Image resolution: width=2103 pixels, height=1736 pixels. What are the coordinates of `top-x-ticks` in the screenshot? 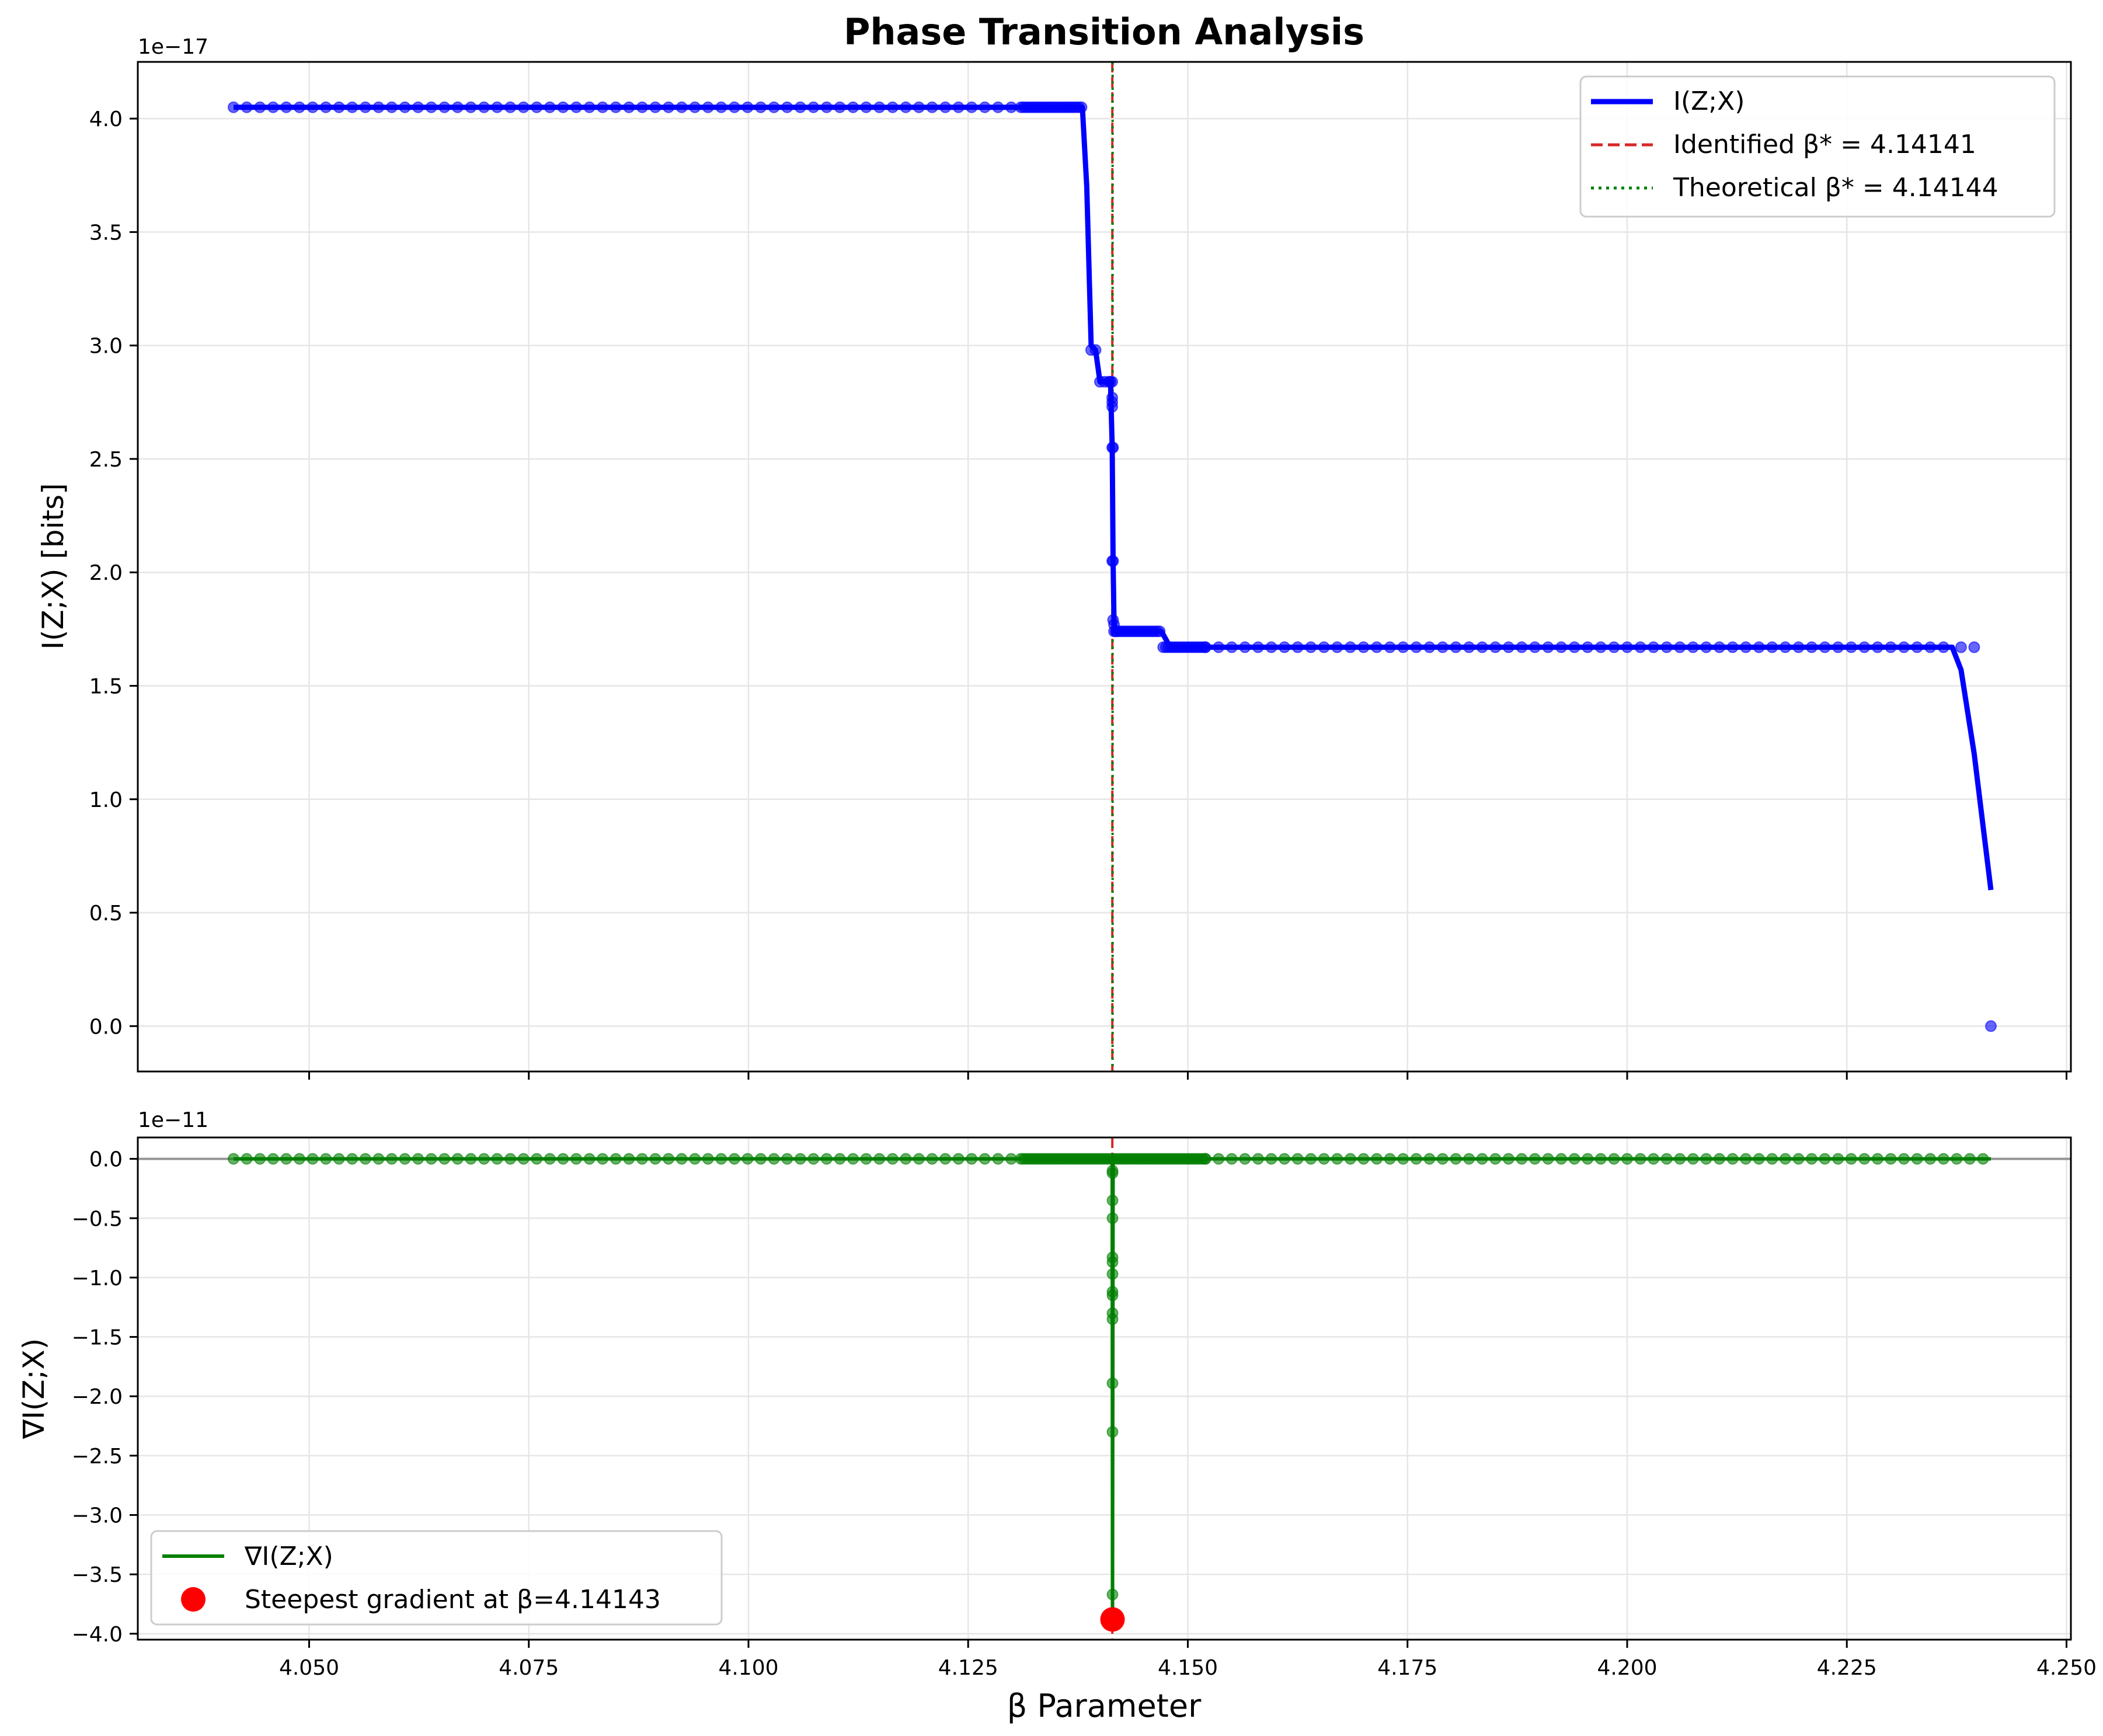 It's located at (1187, 1075).